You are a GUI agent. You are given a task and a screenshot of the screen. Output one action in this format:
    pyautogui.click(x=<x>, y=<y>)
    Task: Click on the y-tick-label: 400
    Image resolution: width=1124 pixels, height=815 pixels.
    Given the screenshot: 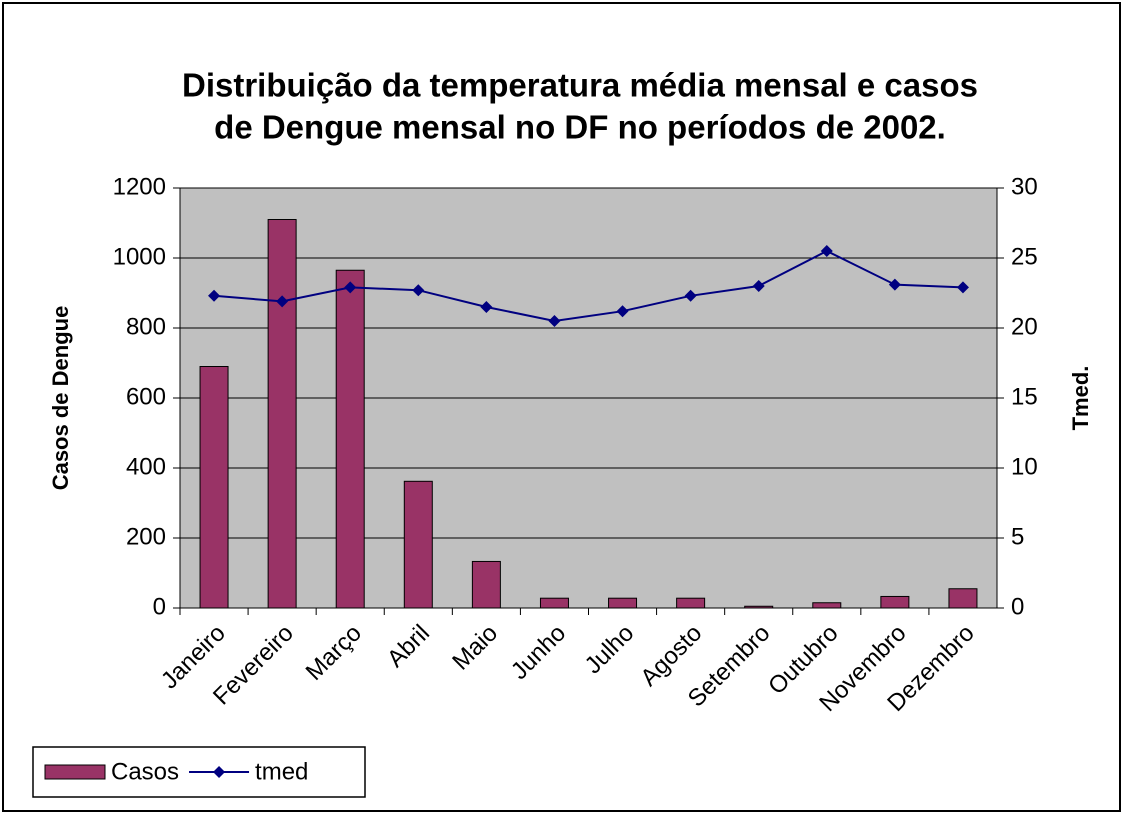 What is the action you would take?
    pyautogui.click(x=146, y=466)
    